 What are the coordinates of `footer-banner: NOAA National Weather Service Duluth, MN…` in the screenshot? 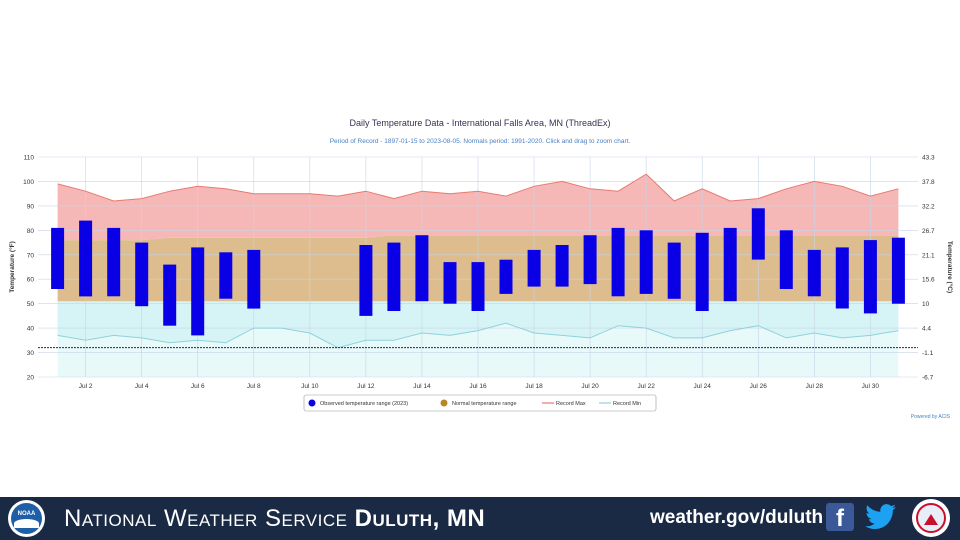 It's located at (480, 518).